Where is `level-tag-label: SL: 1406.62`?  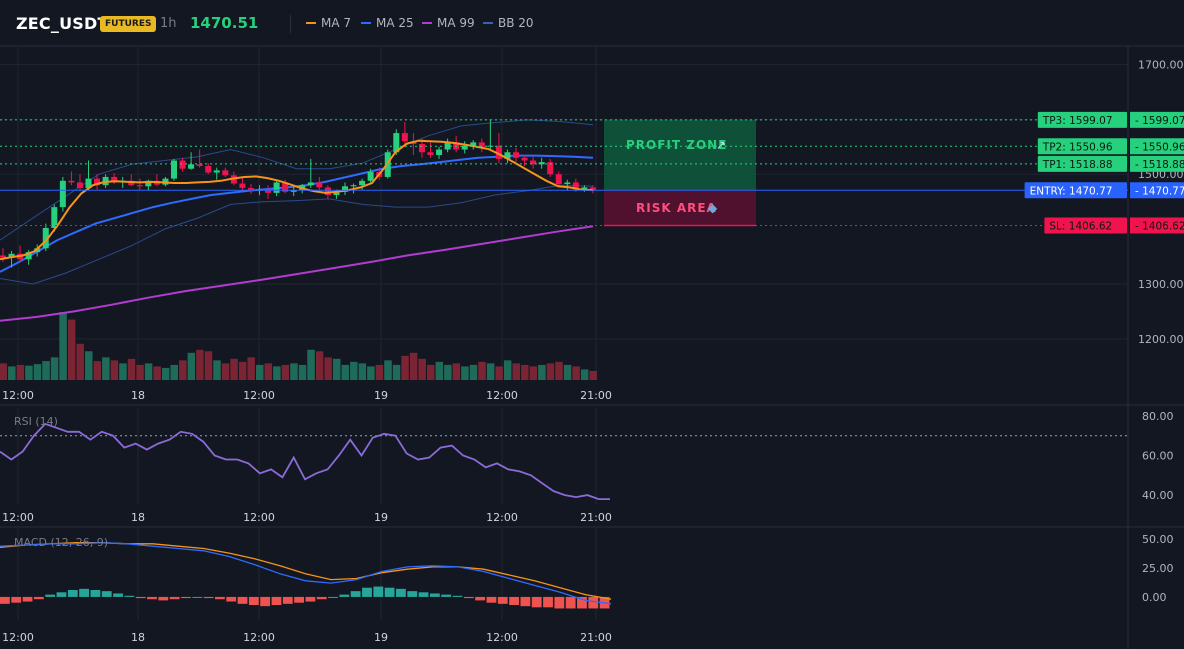
level-tag-label: SL: 1406.62 is located at coordinates (1080, 226).